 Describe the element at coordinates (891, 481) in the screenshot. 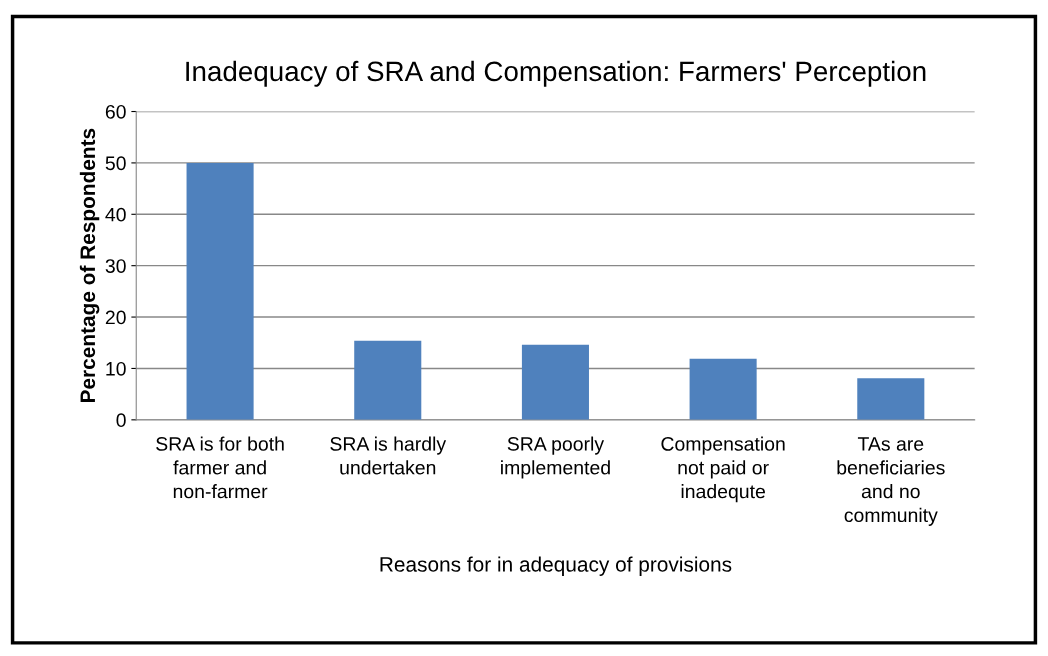

I see `x-tick-label: TAs are beneficiaries and no community` at that location.